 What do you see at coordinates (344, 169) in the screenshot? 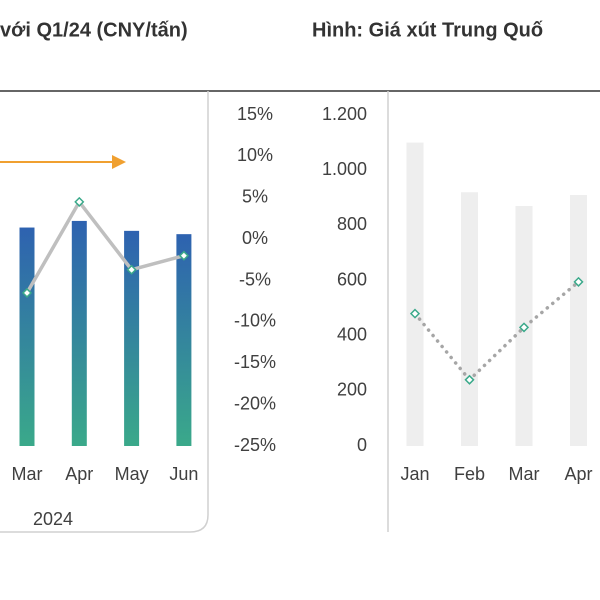
I see `y-tick-label: 1.000` at bounding box center [344, 169].